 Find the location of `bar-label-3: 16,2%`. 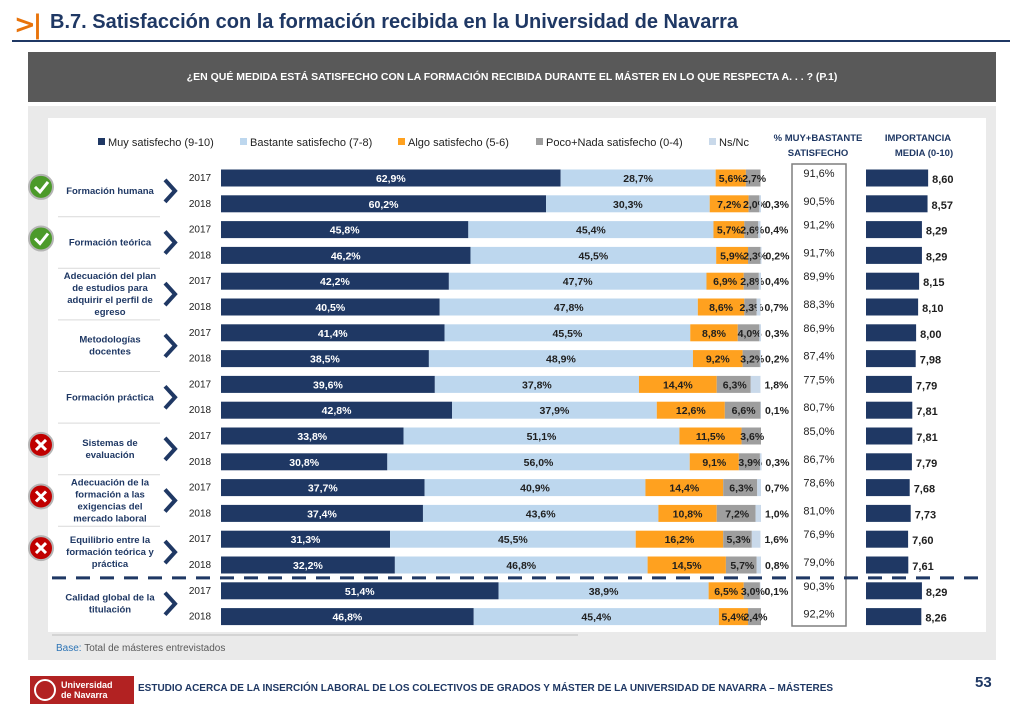

bar-label-3: 16,2% is located at coordinates (680, 540).